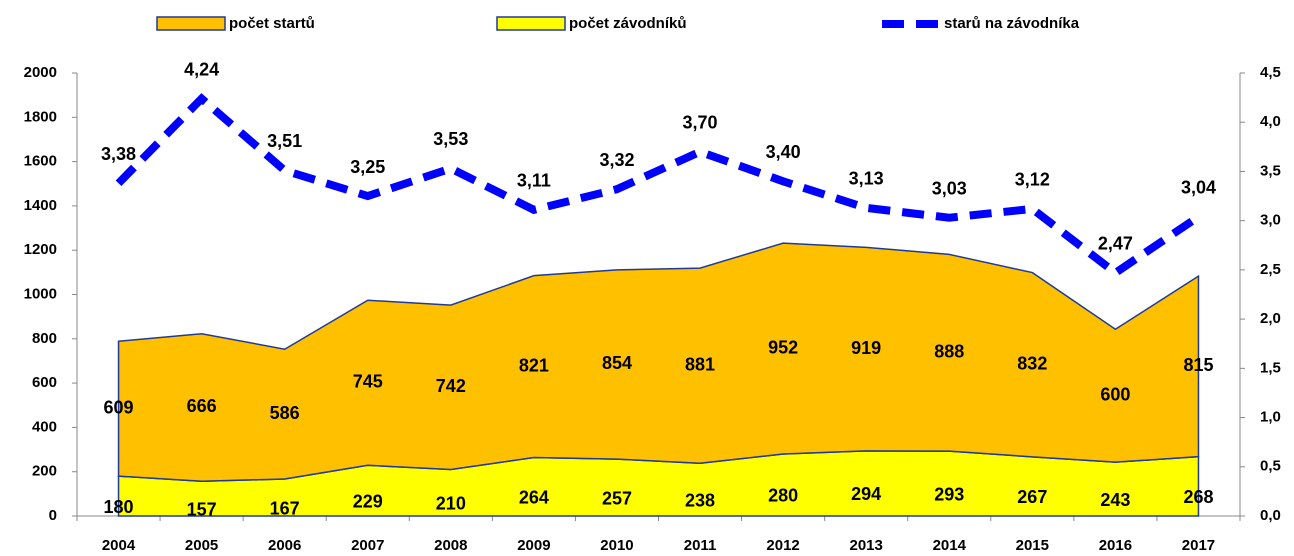  What do you see at coordinates (40, 116) in the screenshot?
I see `y-tick-label: 1800` at bounding box center [40, 116].